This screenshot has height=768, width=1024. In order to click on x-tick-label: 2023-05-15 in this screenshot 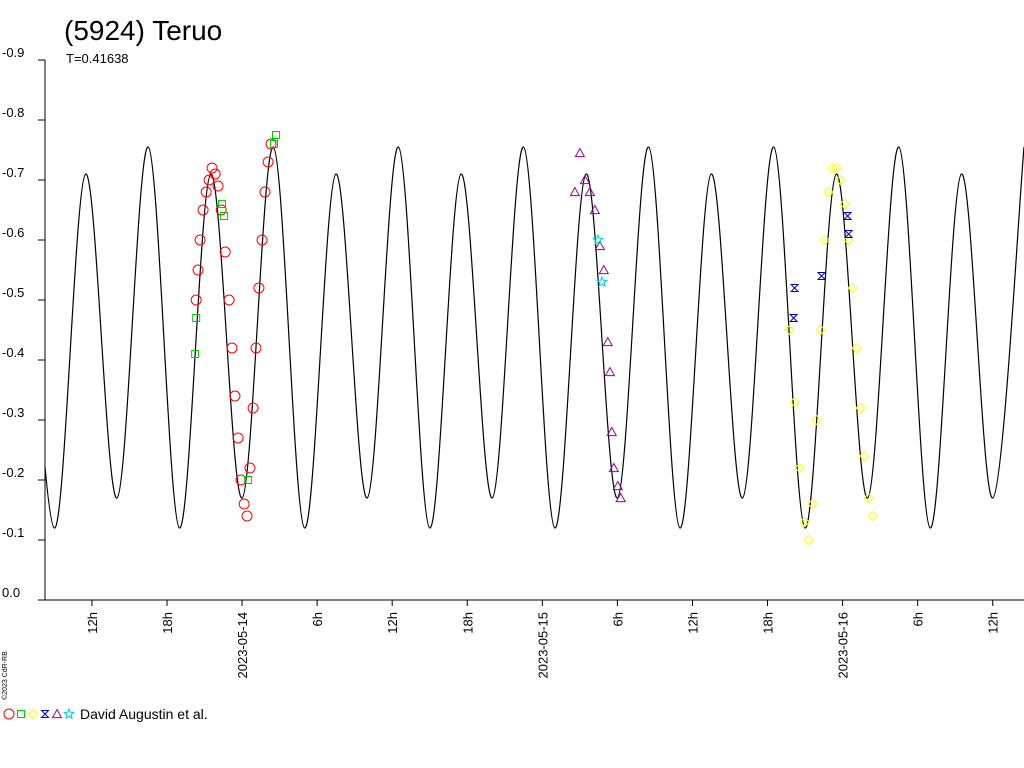, I will do `click(542, 645)`.